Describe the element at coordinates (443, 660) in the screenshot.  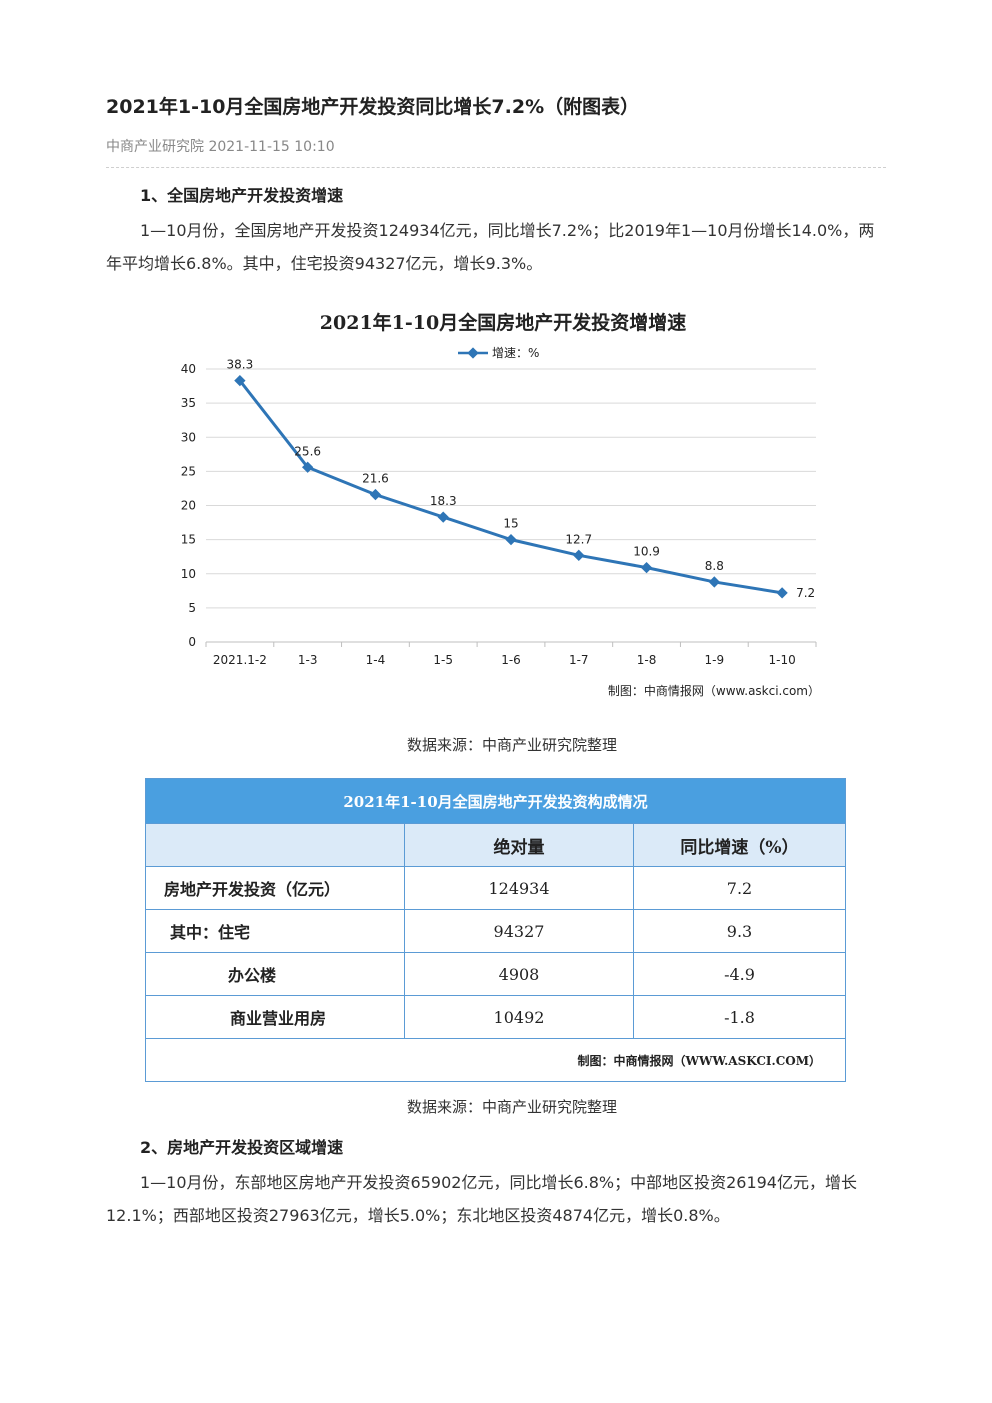
I see `x-tick-label: 1-5` at that location.